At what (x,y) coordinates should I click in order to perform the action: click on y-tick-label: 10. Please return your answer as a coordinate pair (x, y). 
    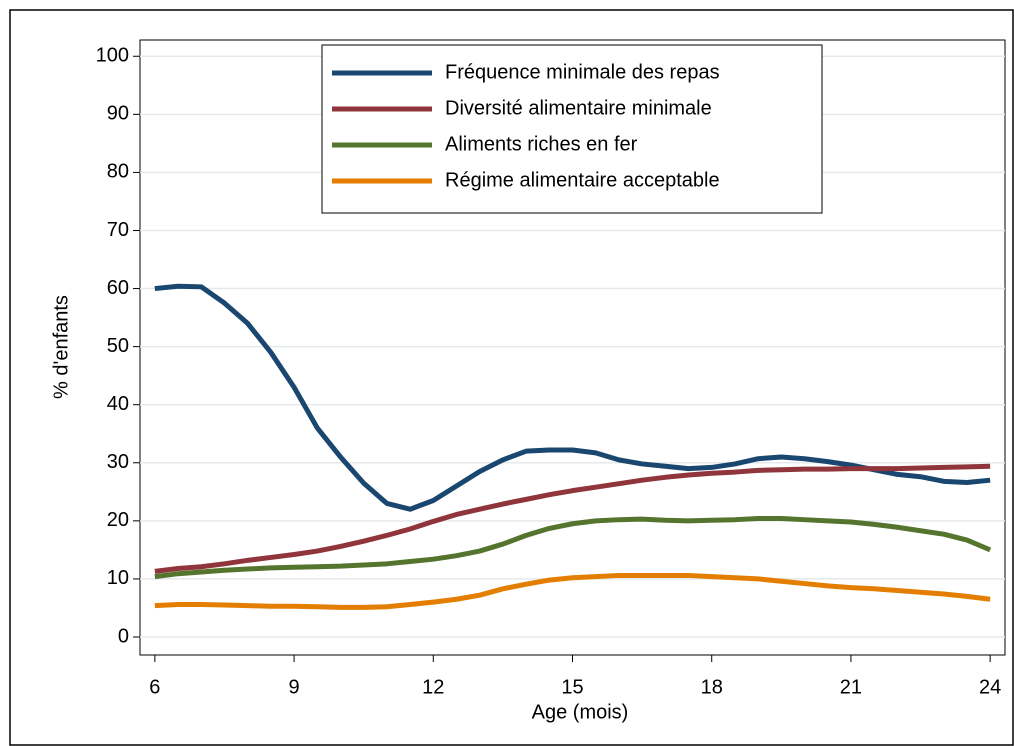
    Looking at the image, I should click on (118, 578).